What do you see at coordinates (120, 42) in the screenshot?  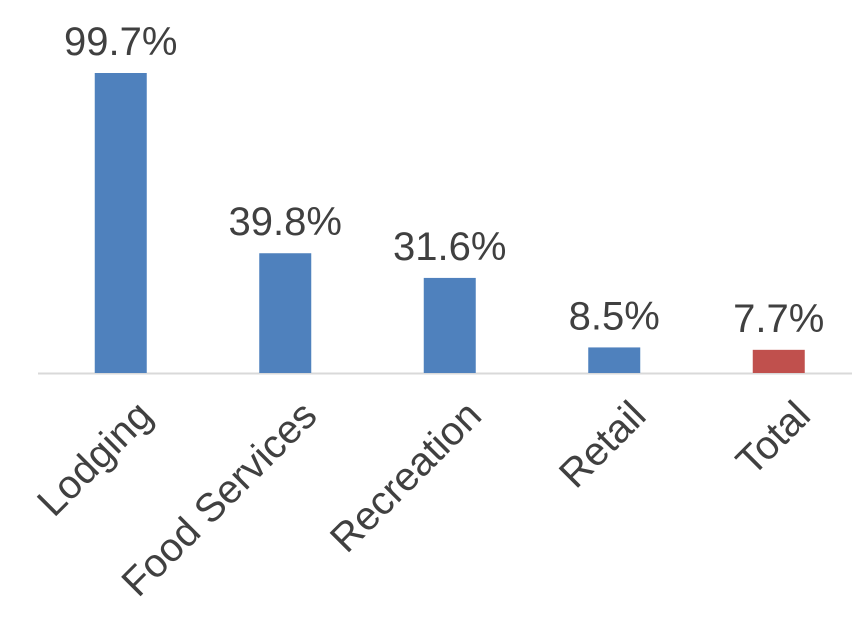 I see `value-label: 99.7%` at bounding box center [120, 42].